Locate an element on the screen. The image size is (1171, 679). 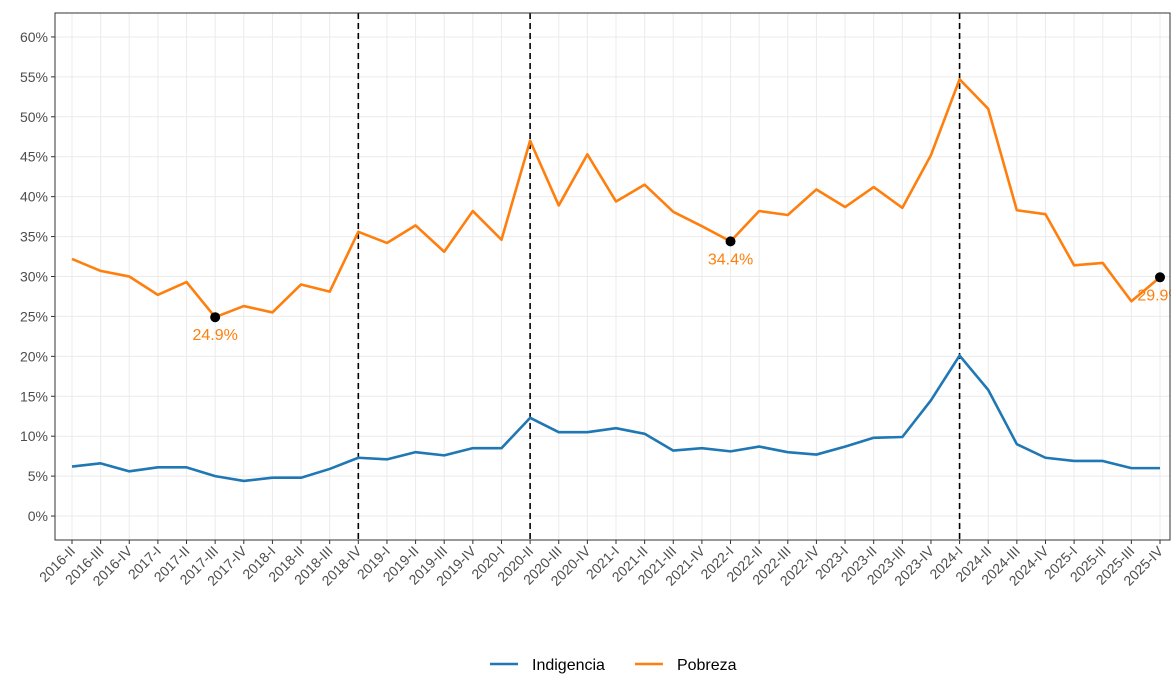
y-tick-label: 5% is located at coordinates (38, 476).